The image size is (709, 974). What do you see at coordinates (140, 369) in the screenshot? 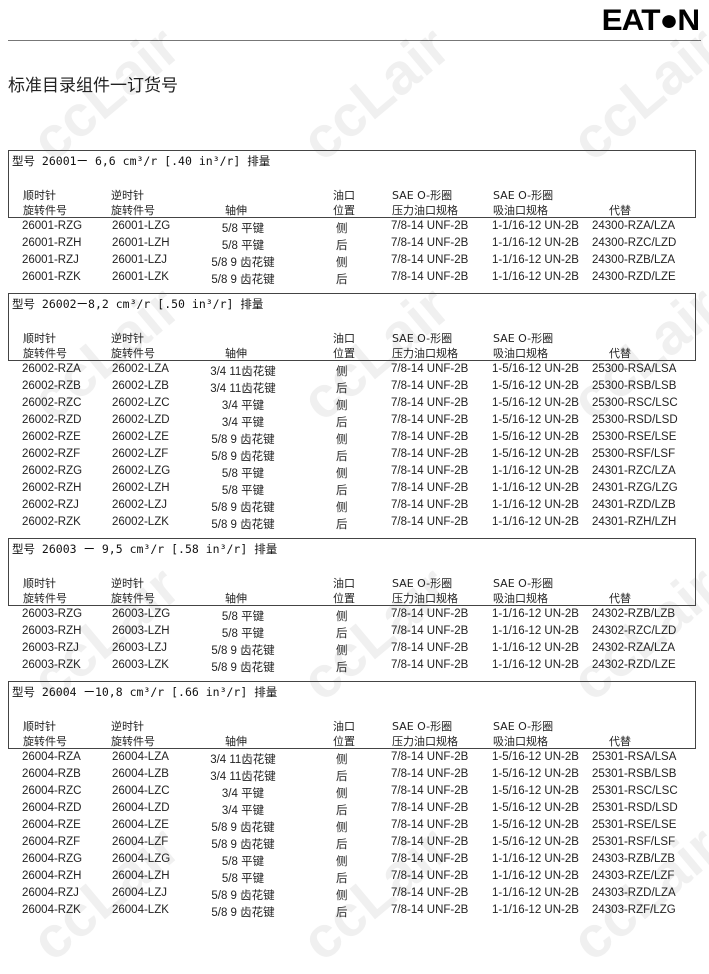
I see `cell: 26002-LZA` at bounding box center [140, 369].